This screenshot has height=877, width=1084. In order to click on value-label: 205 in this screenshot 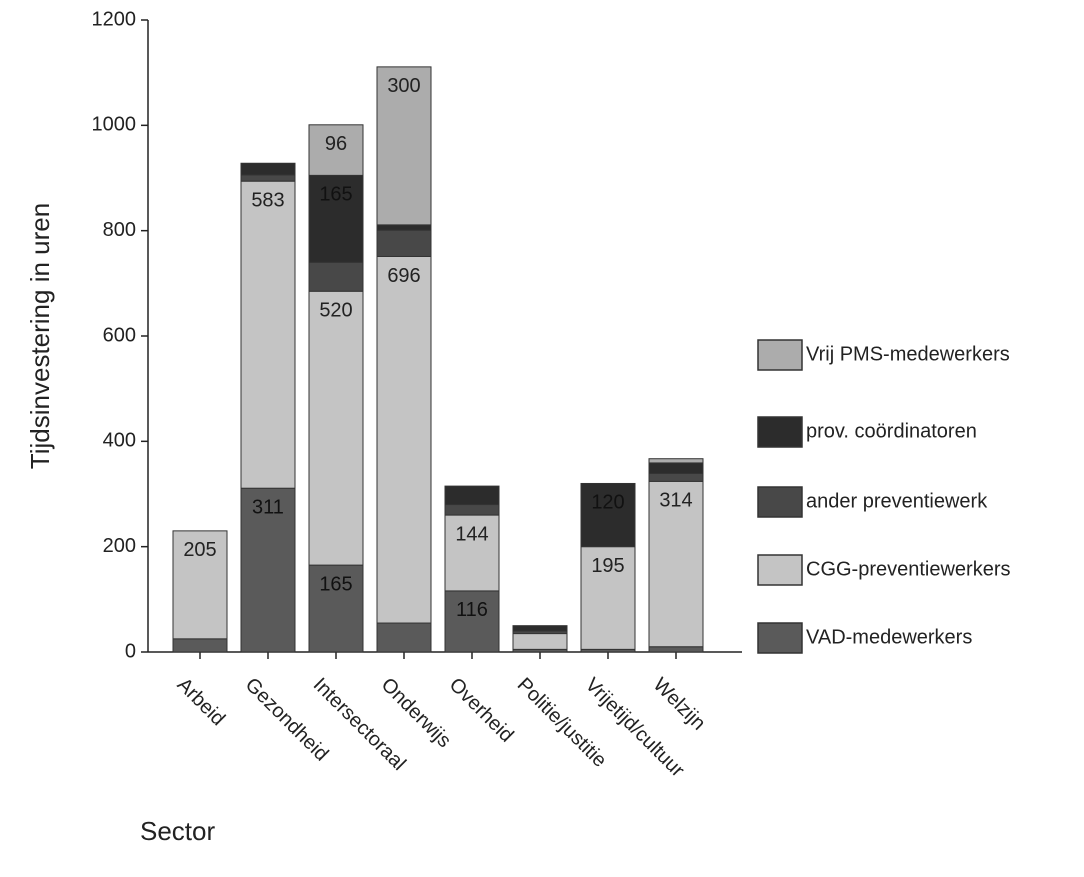, I will do `click(199, 550)`.